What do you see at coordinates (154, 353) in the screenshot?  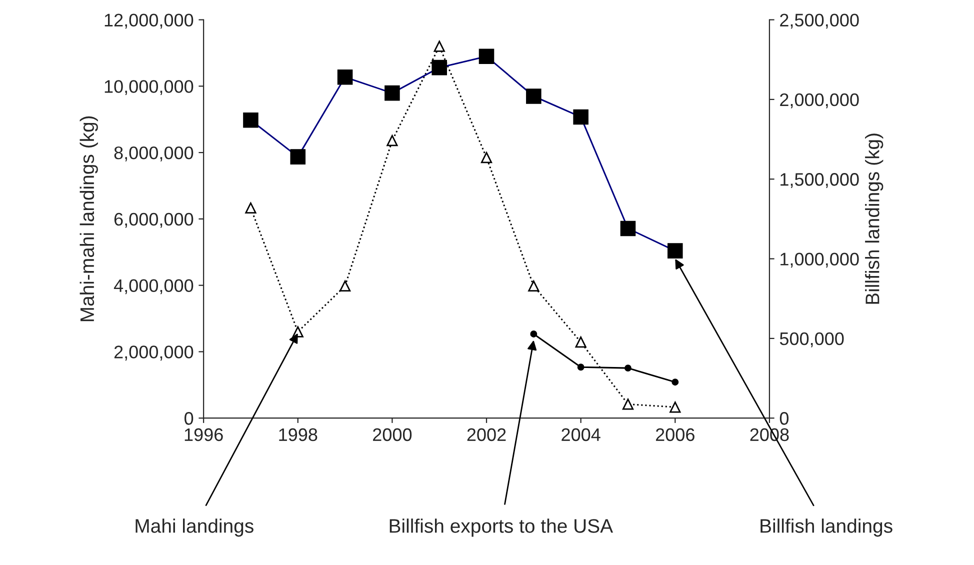 I see `y-tick-label: 2,000,000` at bounding box center [154, 353].